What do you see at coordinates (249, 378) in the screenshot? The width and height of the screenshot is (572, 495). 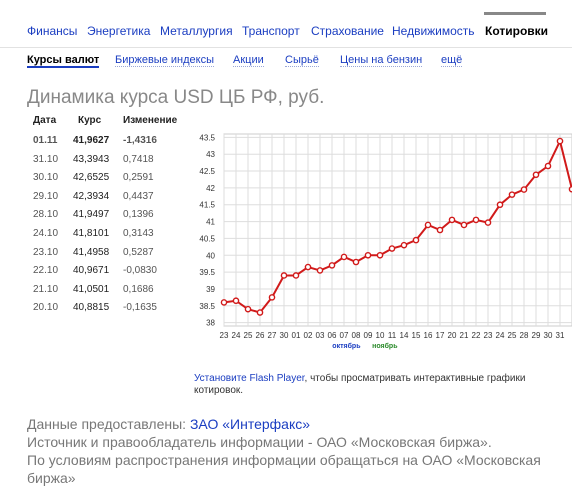 I see `install-flash-link: Установите Flash Player` at bounding box center [249, 378].